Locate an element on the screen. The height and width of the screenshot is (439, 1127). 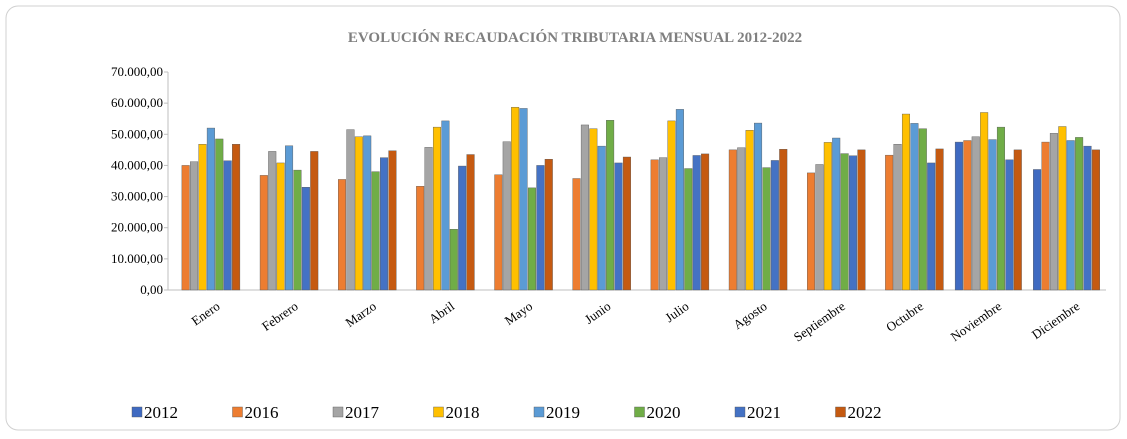
y-tick-label: 20.000,00 is located at coordinates (137, 227).